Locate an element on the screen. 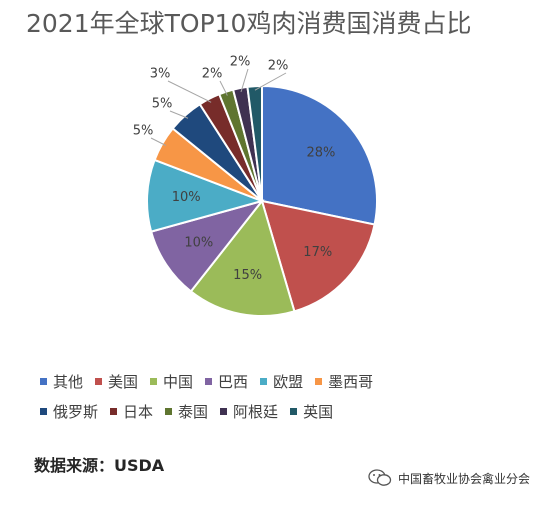 The height and width of the screenshot is (505, 558). legend-label: 俄罗斯 is located at coordinates (76, 411).